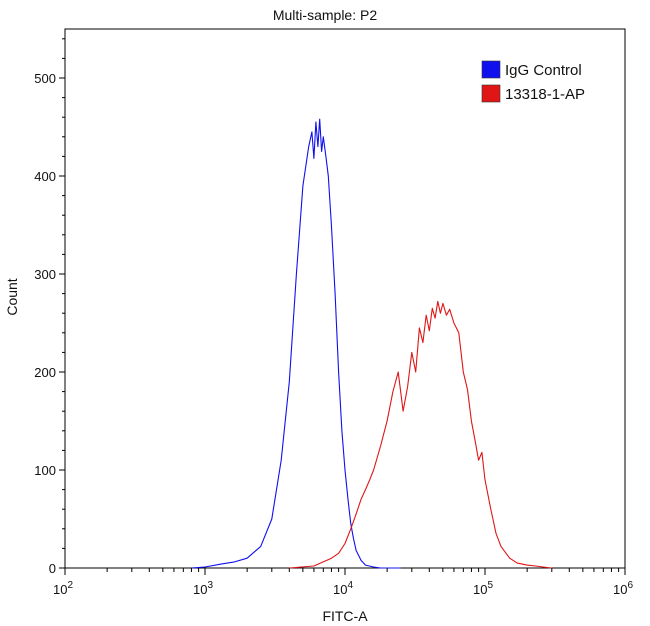 The width and height of the screenshot is (650, 626). I want to click on y-tick-label: 100, so click(45, 470).